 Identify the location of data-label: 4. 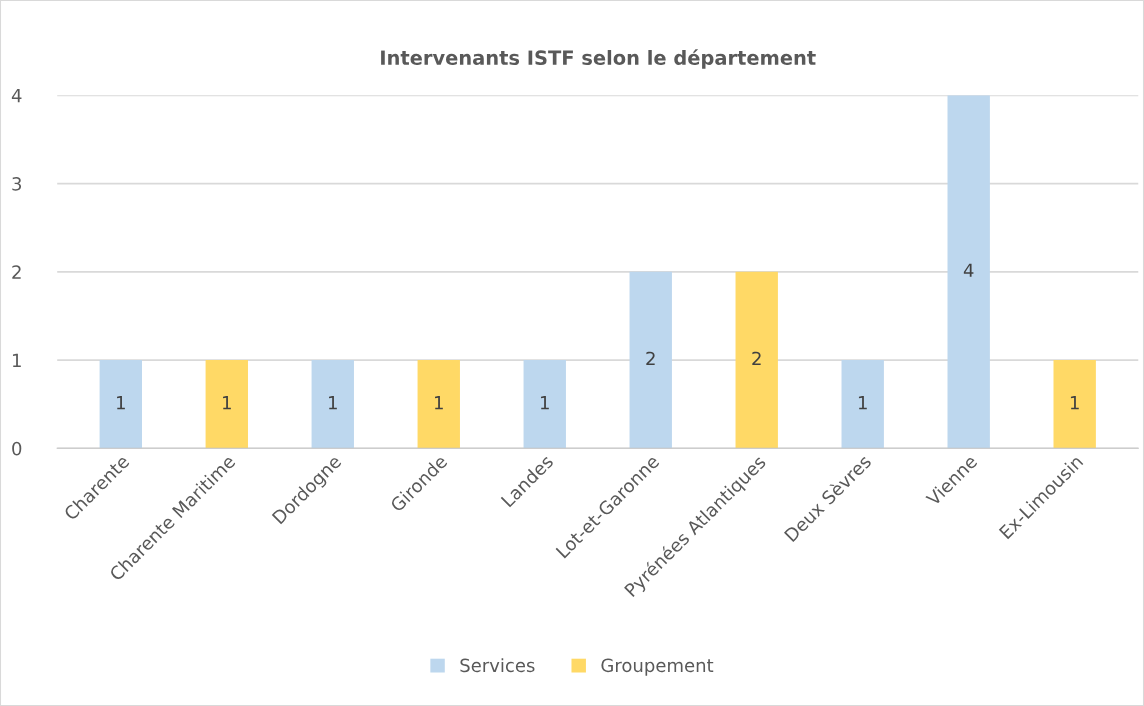
(968, 270).